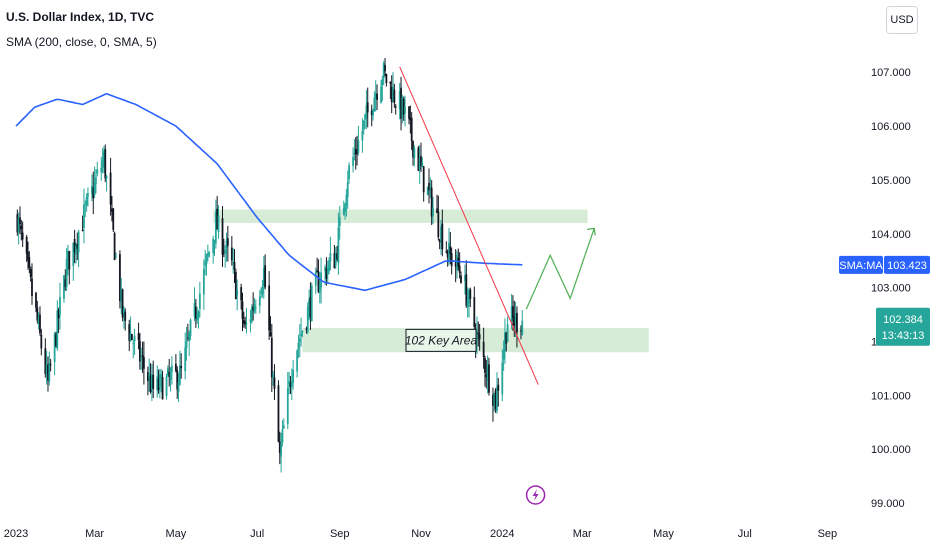 This screenshot has width=932, height=550. I want to click on time-axis-tick: Mar, so click(94, 534).